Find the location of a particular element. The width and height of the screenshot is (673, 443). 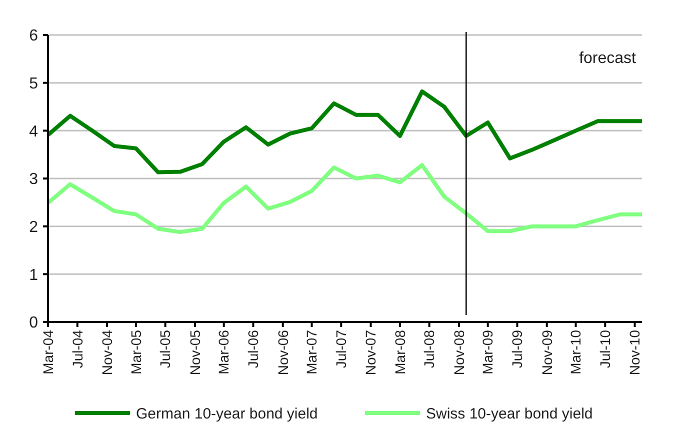

x-tick-label: Nov-05 is located at coordinates (194, 353).